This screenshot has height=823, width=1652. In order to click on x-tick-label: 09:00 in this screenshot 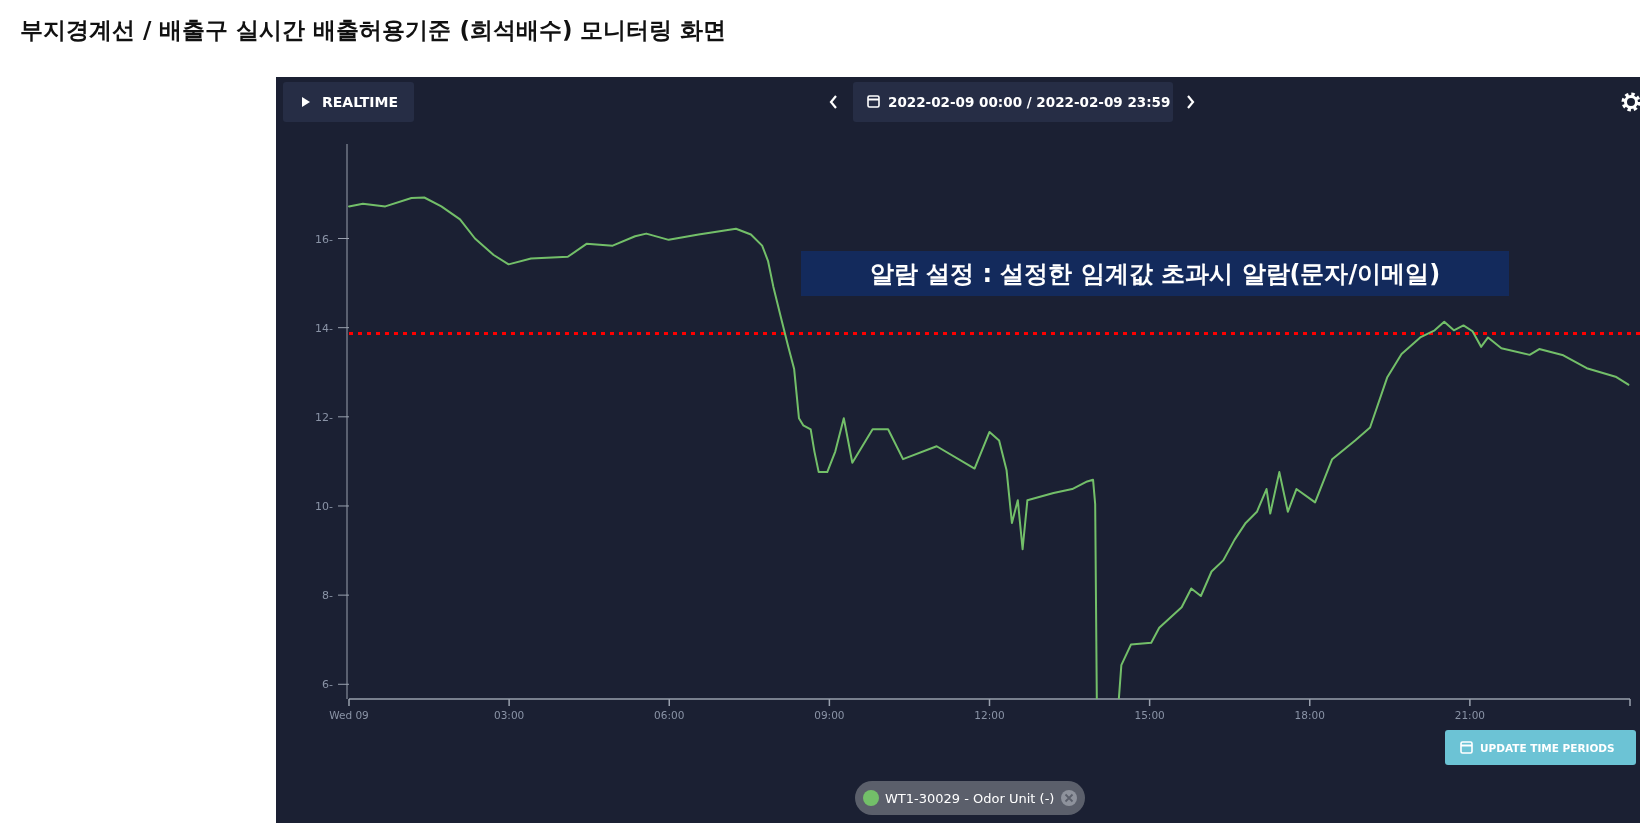, I will do `click(829, 715)`.